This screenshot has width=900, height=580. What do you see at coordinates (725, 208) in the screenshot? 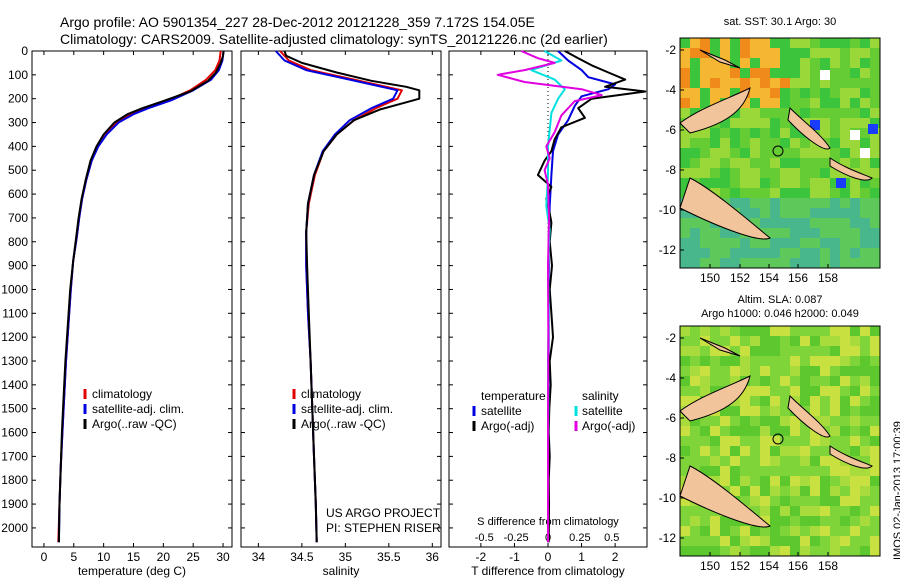
I see `land-mass` at bounding box center [725, 208].